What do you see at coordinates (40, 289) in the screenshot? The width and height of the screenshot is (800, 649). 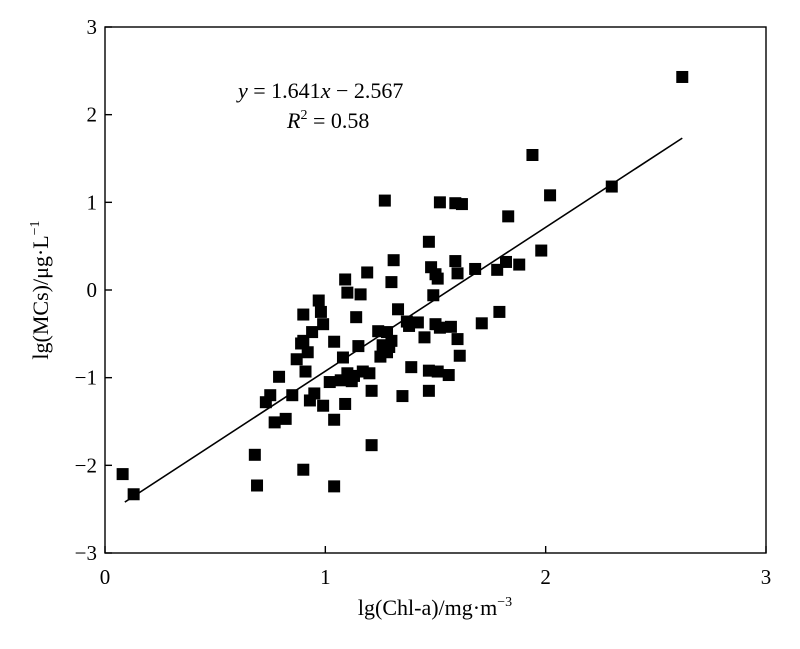 I see `y-axis-title: lg(MCs)/μg·L−1` at bounding box center [40, 289].